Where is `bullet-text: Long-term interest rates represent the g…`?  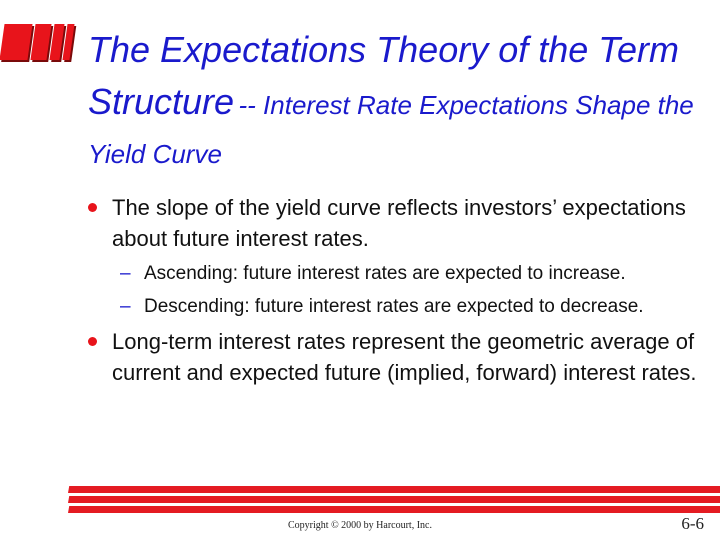 bullet-text: Long-term interest rates represent the g… is located at coordinates (404, 357).